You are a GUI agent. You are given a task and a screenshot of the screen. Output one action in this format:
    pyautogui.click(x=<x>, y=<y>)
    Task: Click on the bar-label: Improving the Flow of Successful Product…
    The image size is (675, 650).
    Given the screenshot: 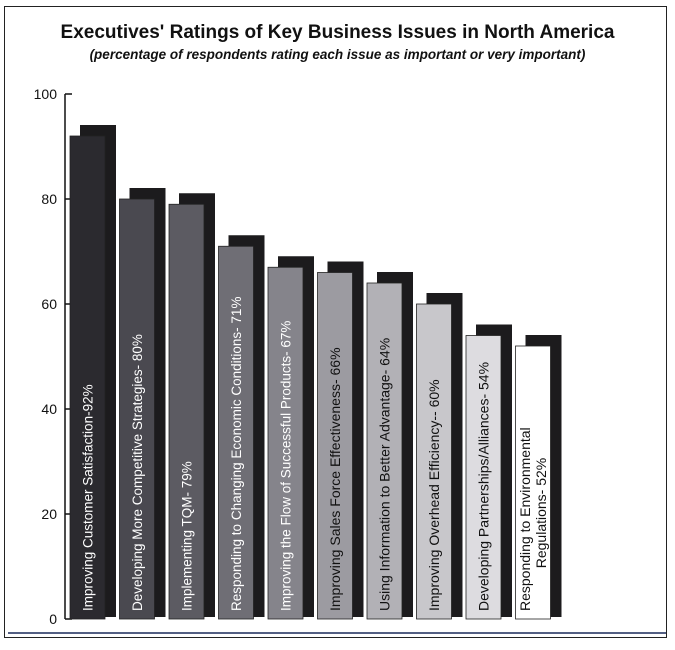 What is the action you would take?
    pyautogui.click(x=286, y=466)
    